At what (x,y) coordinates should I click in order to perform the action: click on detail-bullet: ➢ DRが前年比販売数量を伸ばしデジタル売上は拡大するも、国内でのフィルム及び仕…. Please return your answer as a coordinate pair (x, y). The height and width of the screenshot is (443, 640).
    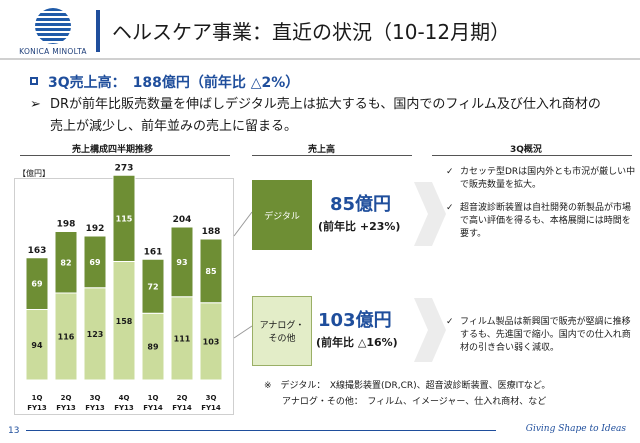
    Looking at the image, I should click on (325, 116).